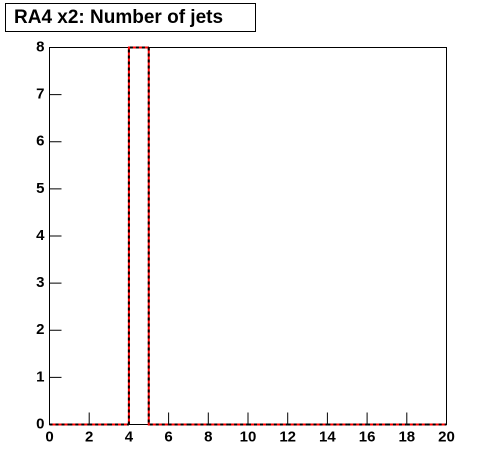 The height and width of the screenshot is (472, 496). Describe the element at coordinates (40, 46) in the screenshot. I see `y-tick-label: 8` at that location.